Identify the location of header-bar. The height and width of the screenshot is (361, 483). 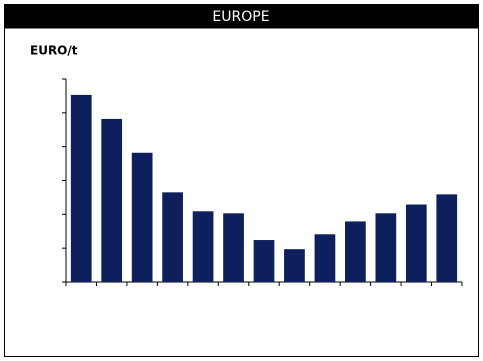
(241, 16).